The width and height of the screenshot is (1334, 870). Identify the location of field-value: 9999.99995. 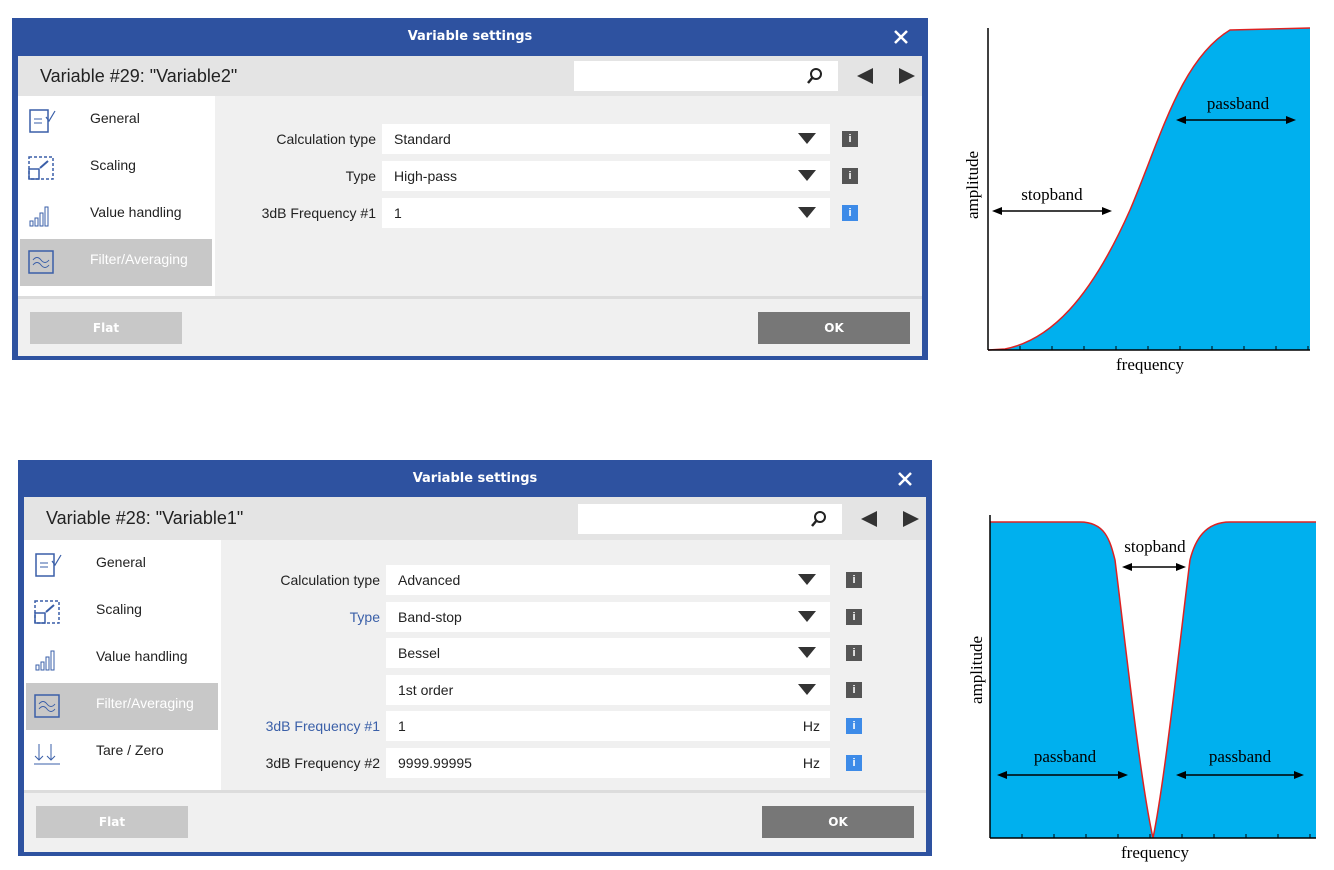
(435, 762).